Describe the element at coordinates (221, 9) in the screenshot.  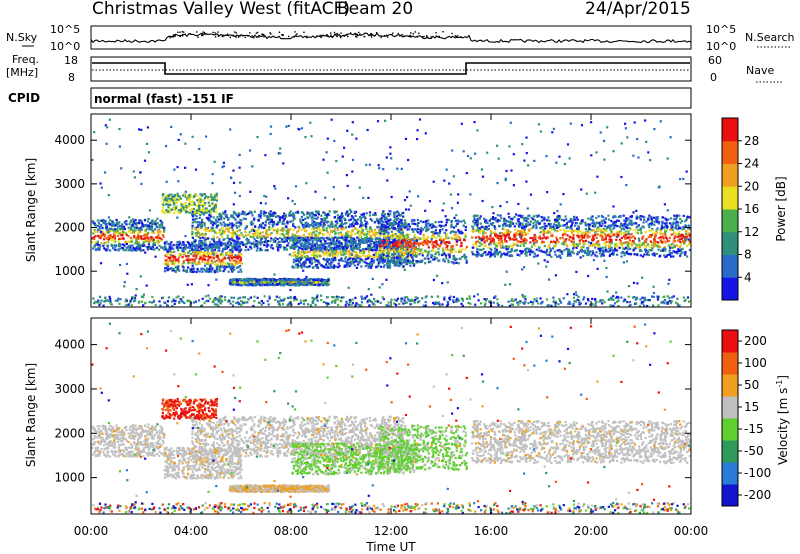
I see `station-title: Christmas Valley West (fitACF)` at that location.